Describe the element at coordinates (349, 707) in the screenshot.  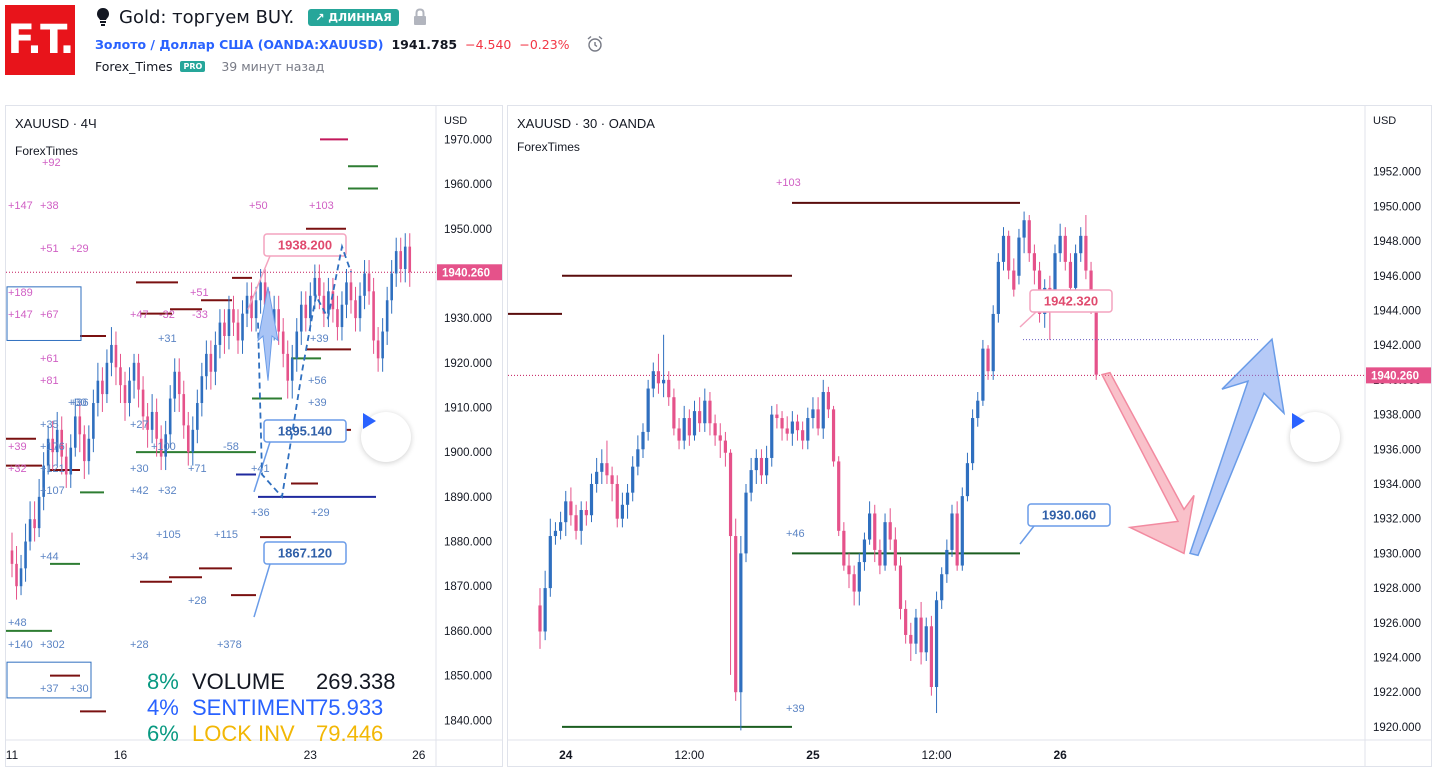
I see `stat-value: 75.933` at that location.